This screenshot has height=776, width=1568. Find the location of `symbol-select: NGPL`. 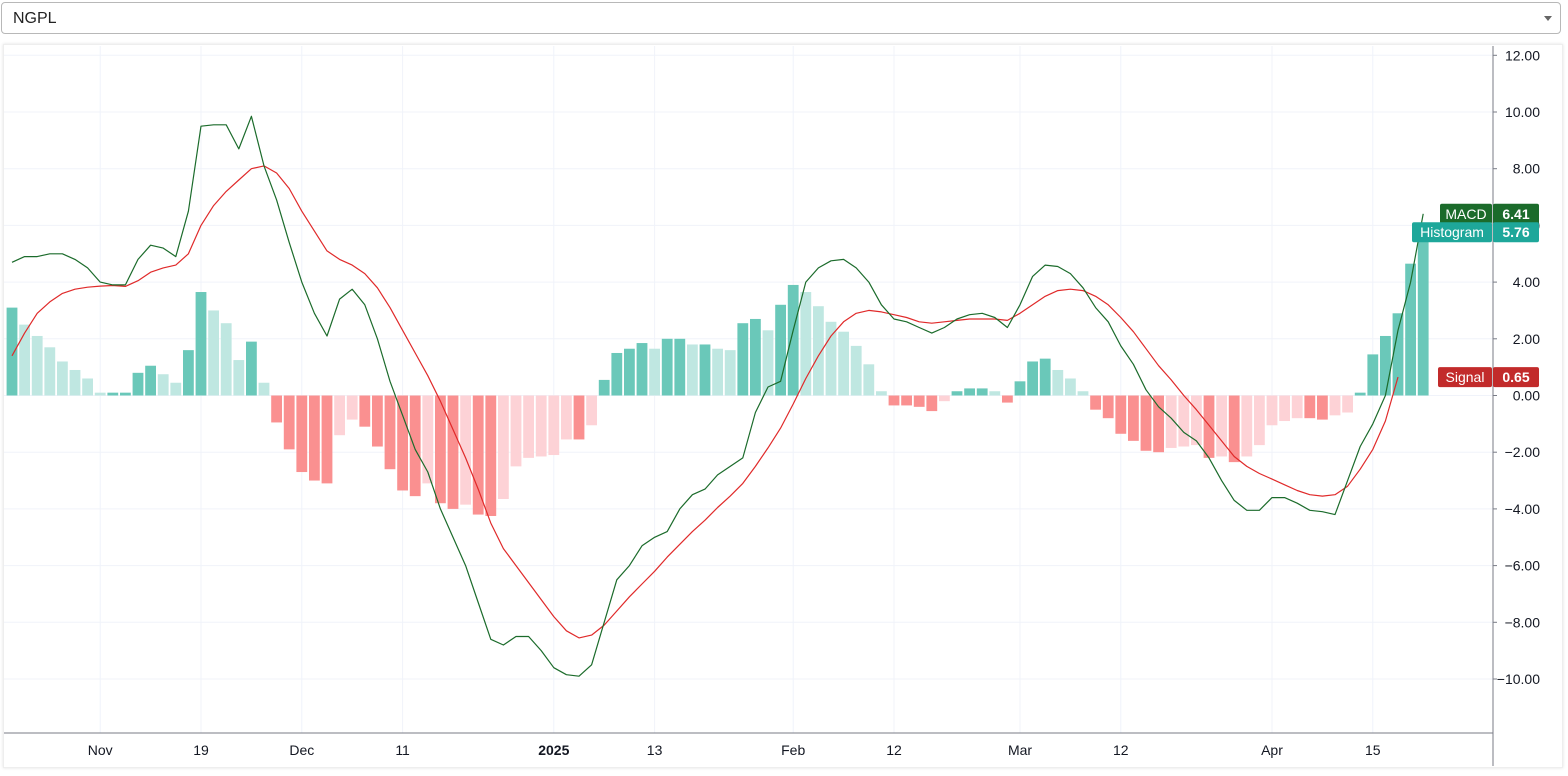

symbol-select: NGPL is located at coordinates (781, 18).